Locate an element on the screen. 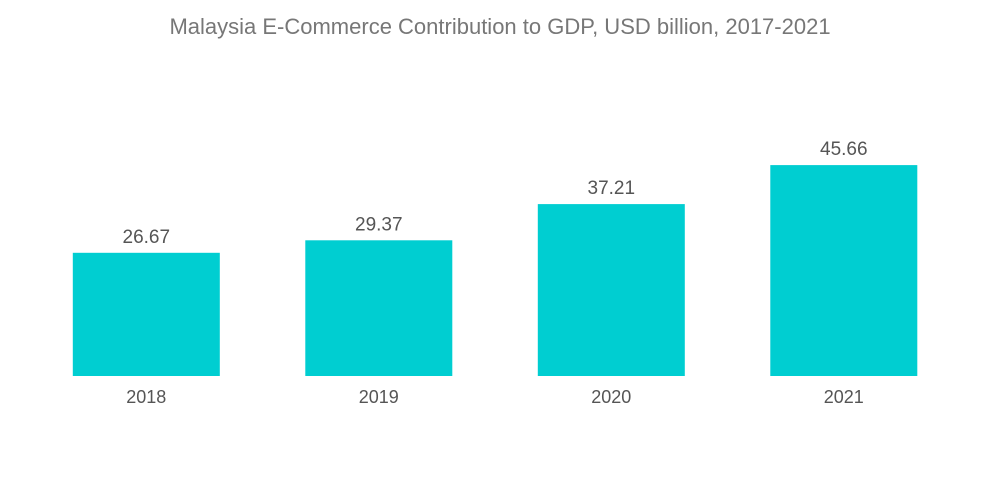 This screenshot has width=1000, height=504. data-label-2019: 29.37 is located at coordinates (379, 224).